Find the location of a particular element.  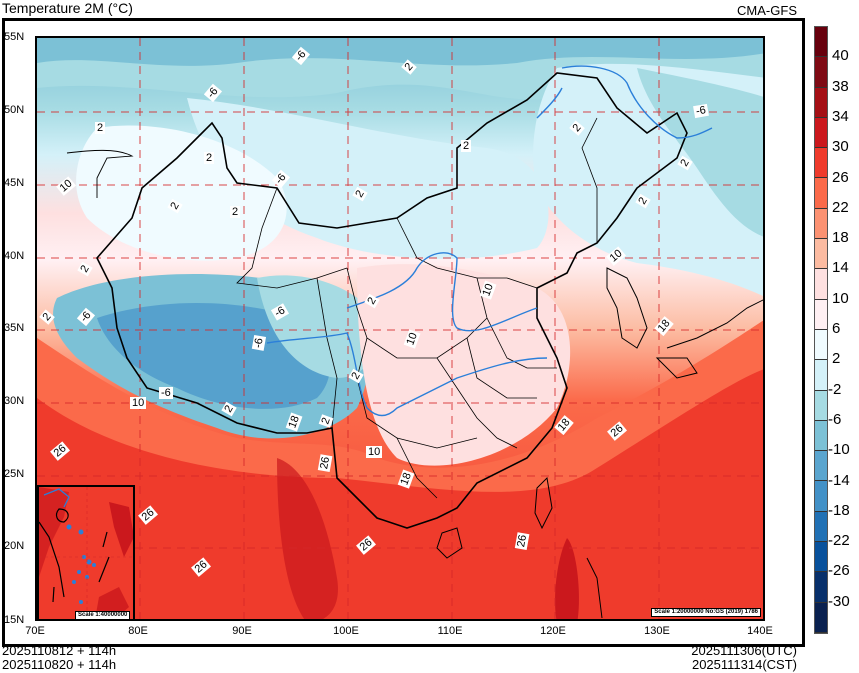

lon-label-120e: 120E is located at coordinates (553, 631).